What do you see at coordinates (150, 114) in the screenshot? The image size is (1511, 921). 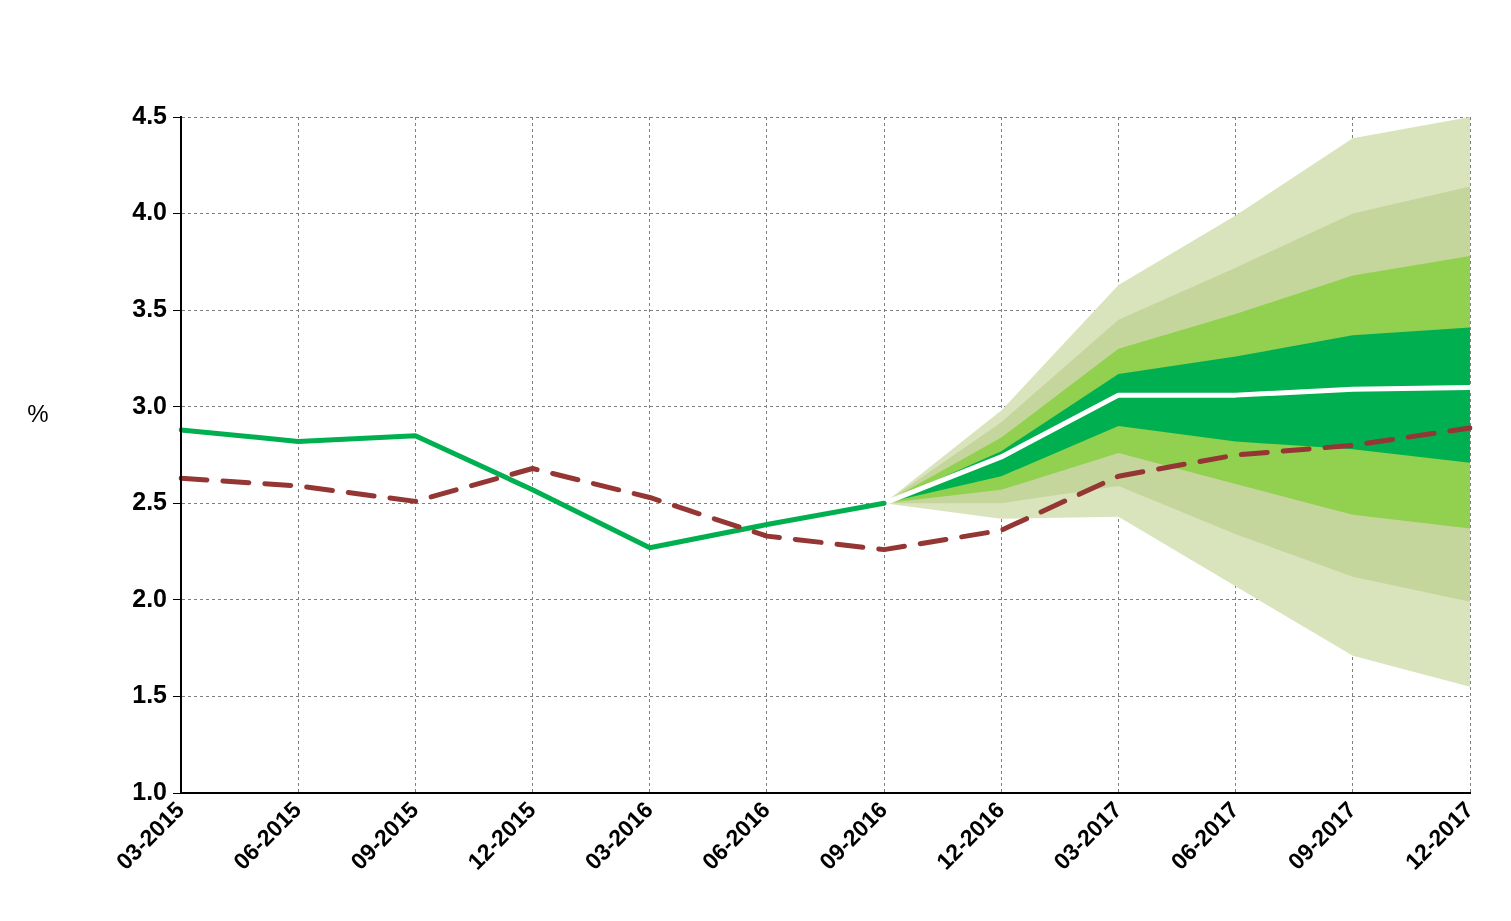 I see `y-tick-label: 4.5` at bounding box center [150, 114].